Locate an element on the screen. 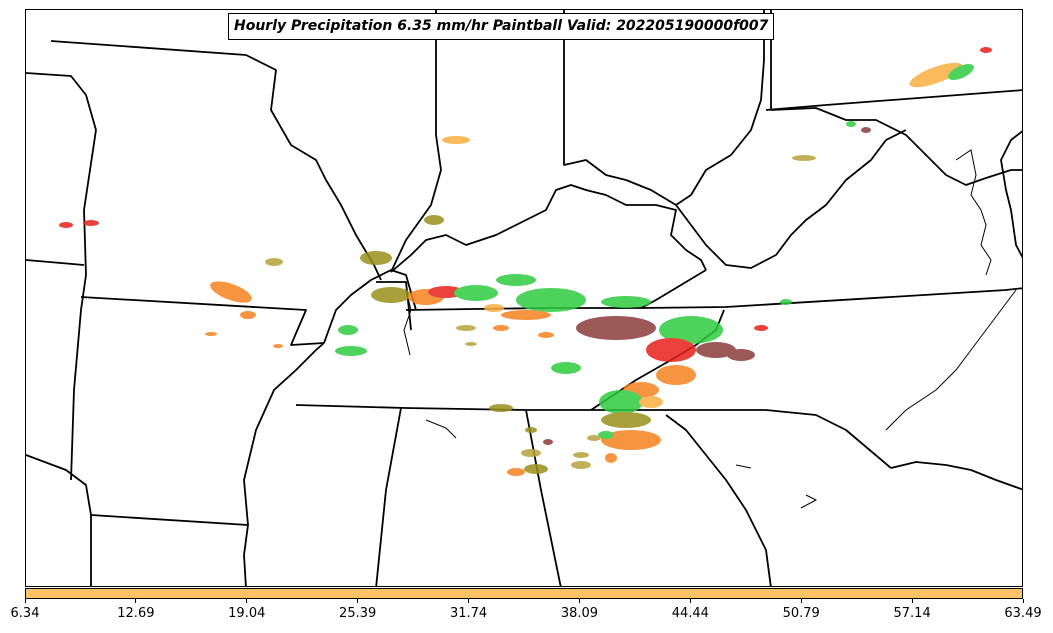  colorbar-tick-label: 57.14 is located at coordinates (912, 613).